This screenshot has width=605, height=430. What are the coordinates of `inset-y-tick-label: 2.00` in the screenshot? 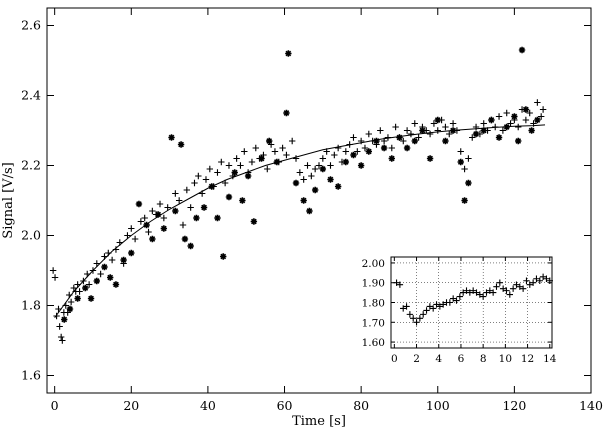 It's located at (373, 264).